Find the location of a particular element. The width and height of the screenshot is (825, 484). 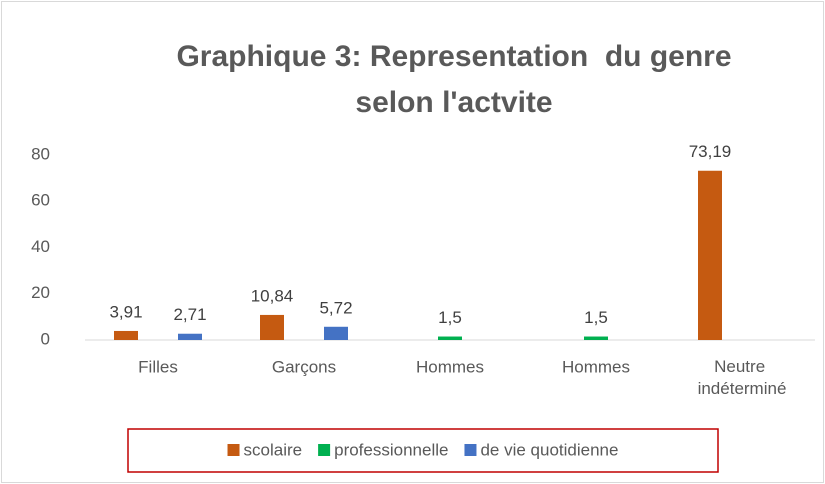

x-tick-label: Garçons is located at coordinates (304, 366).